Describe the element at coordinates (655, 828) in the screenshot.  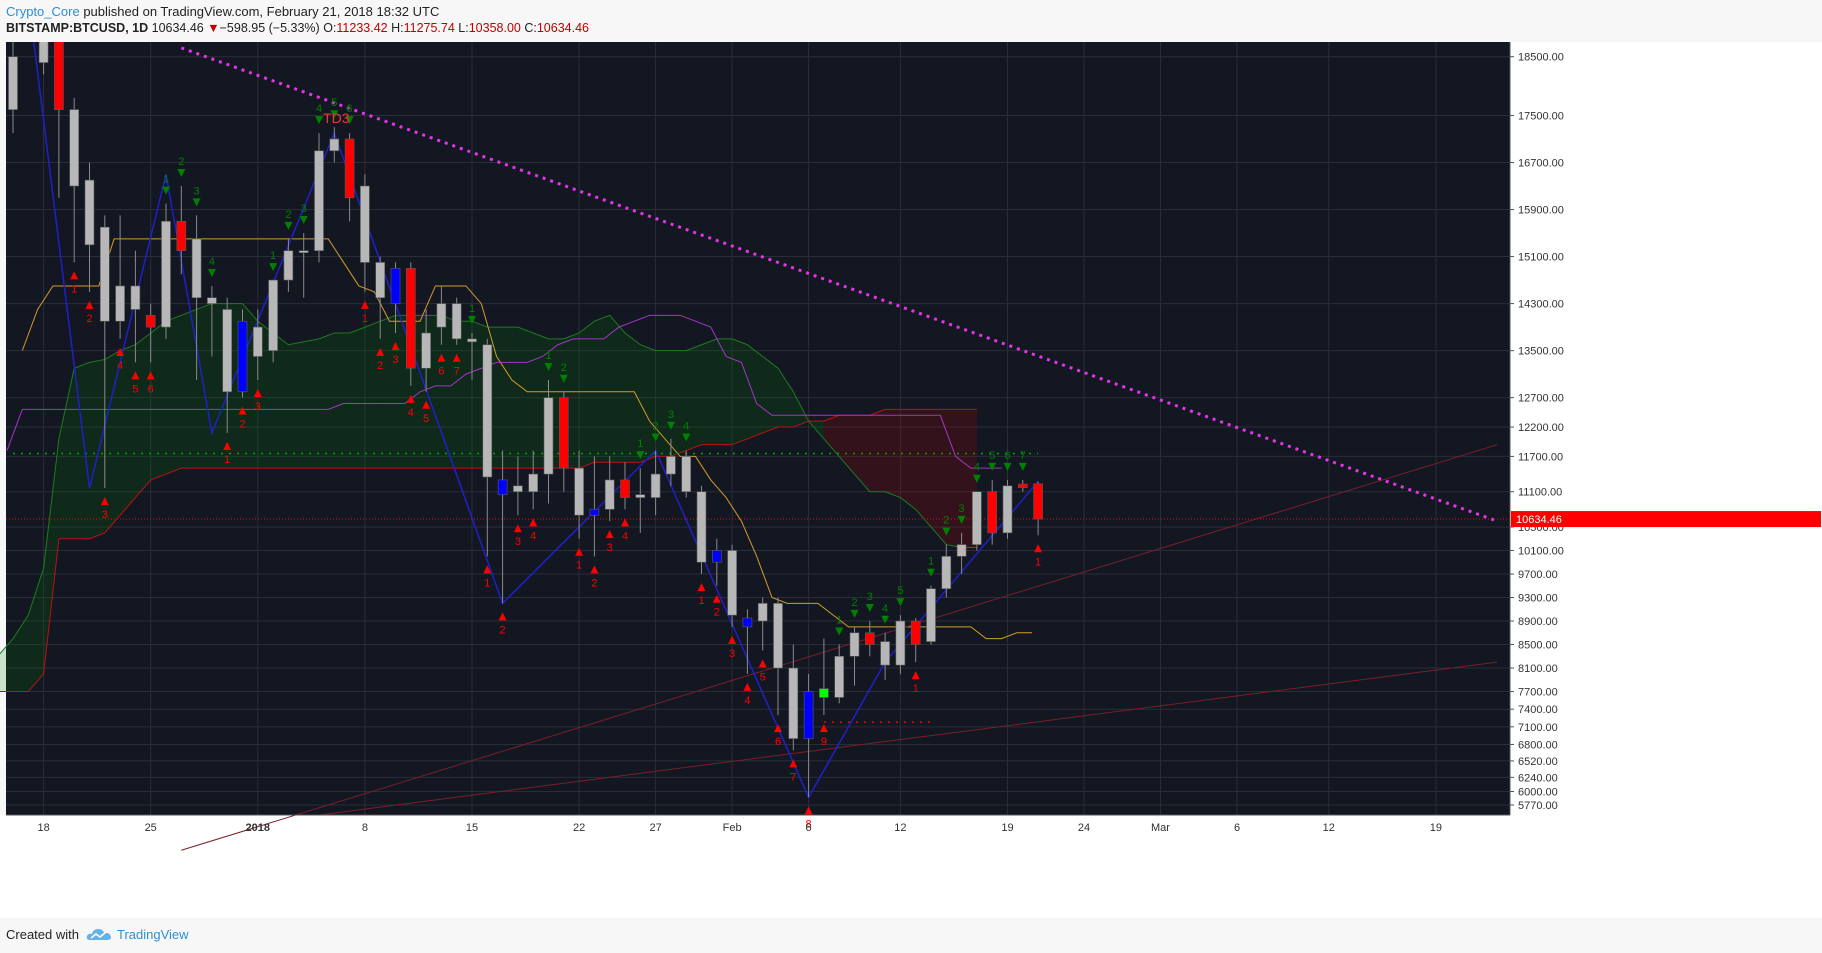
I see `time-tick-label: 27` at that location.